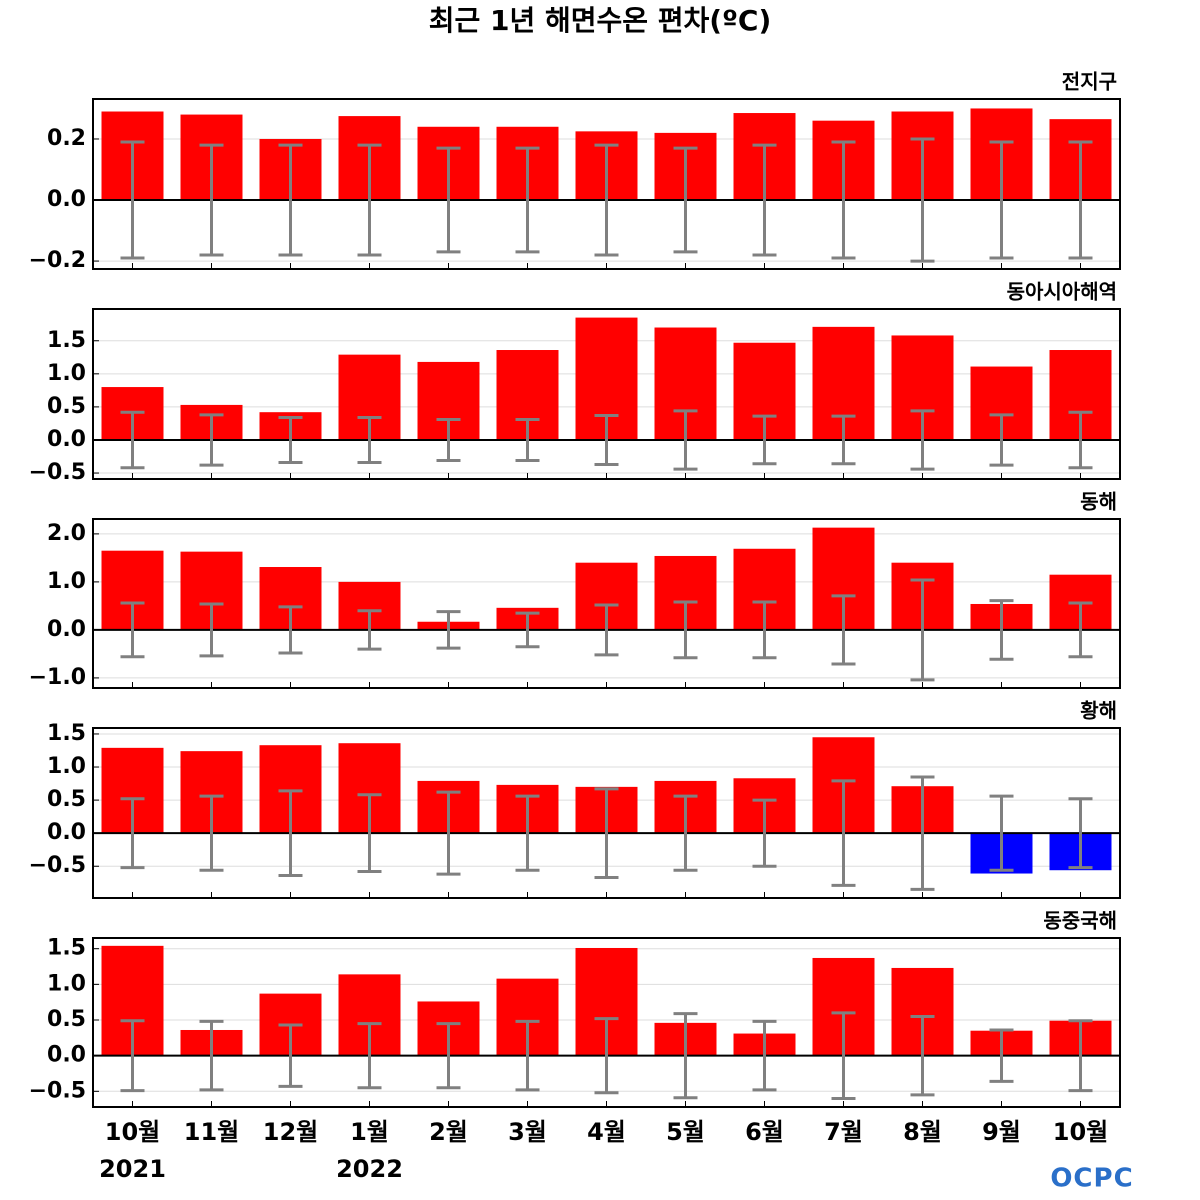  I want to click on panel-title: 동해, so click(1098, 502).